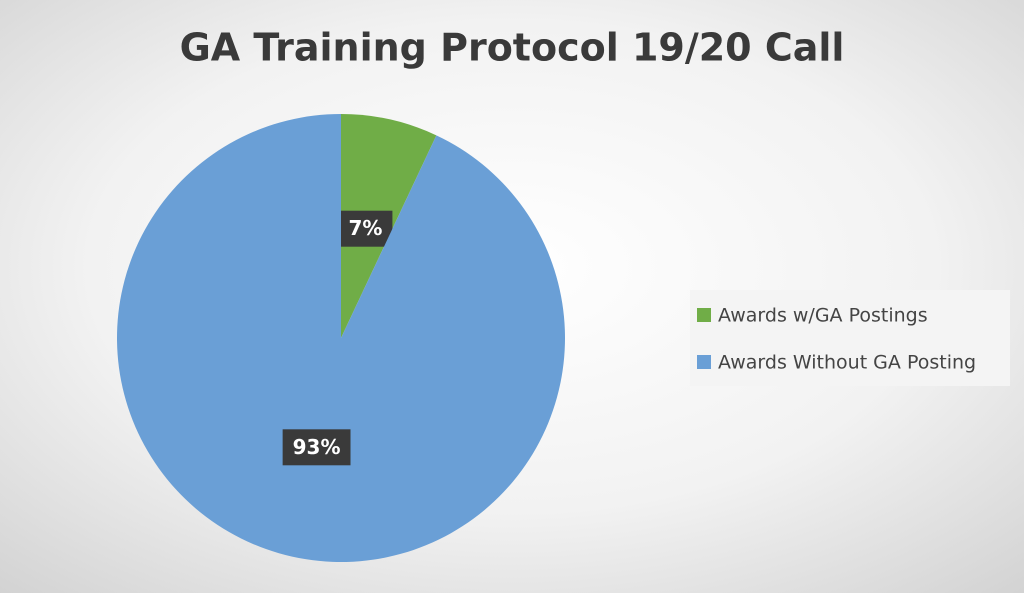 This screenshot has width=1024, height=593. Describe the element at coordinates (512, 48) in the screenshot. I see `chart-title: GA Training Protocol 19/20 Call` at that location.